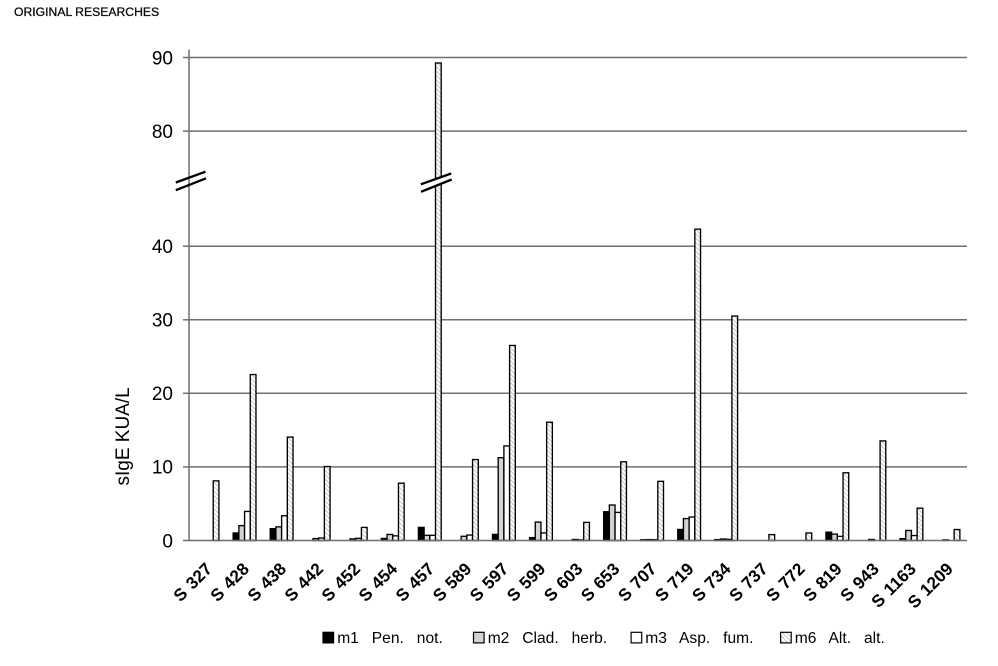  What do you see at coordinates (162, 394) in the screenshot?
I see `svg-text: 20` at bounding box center [162, 394].